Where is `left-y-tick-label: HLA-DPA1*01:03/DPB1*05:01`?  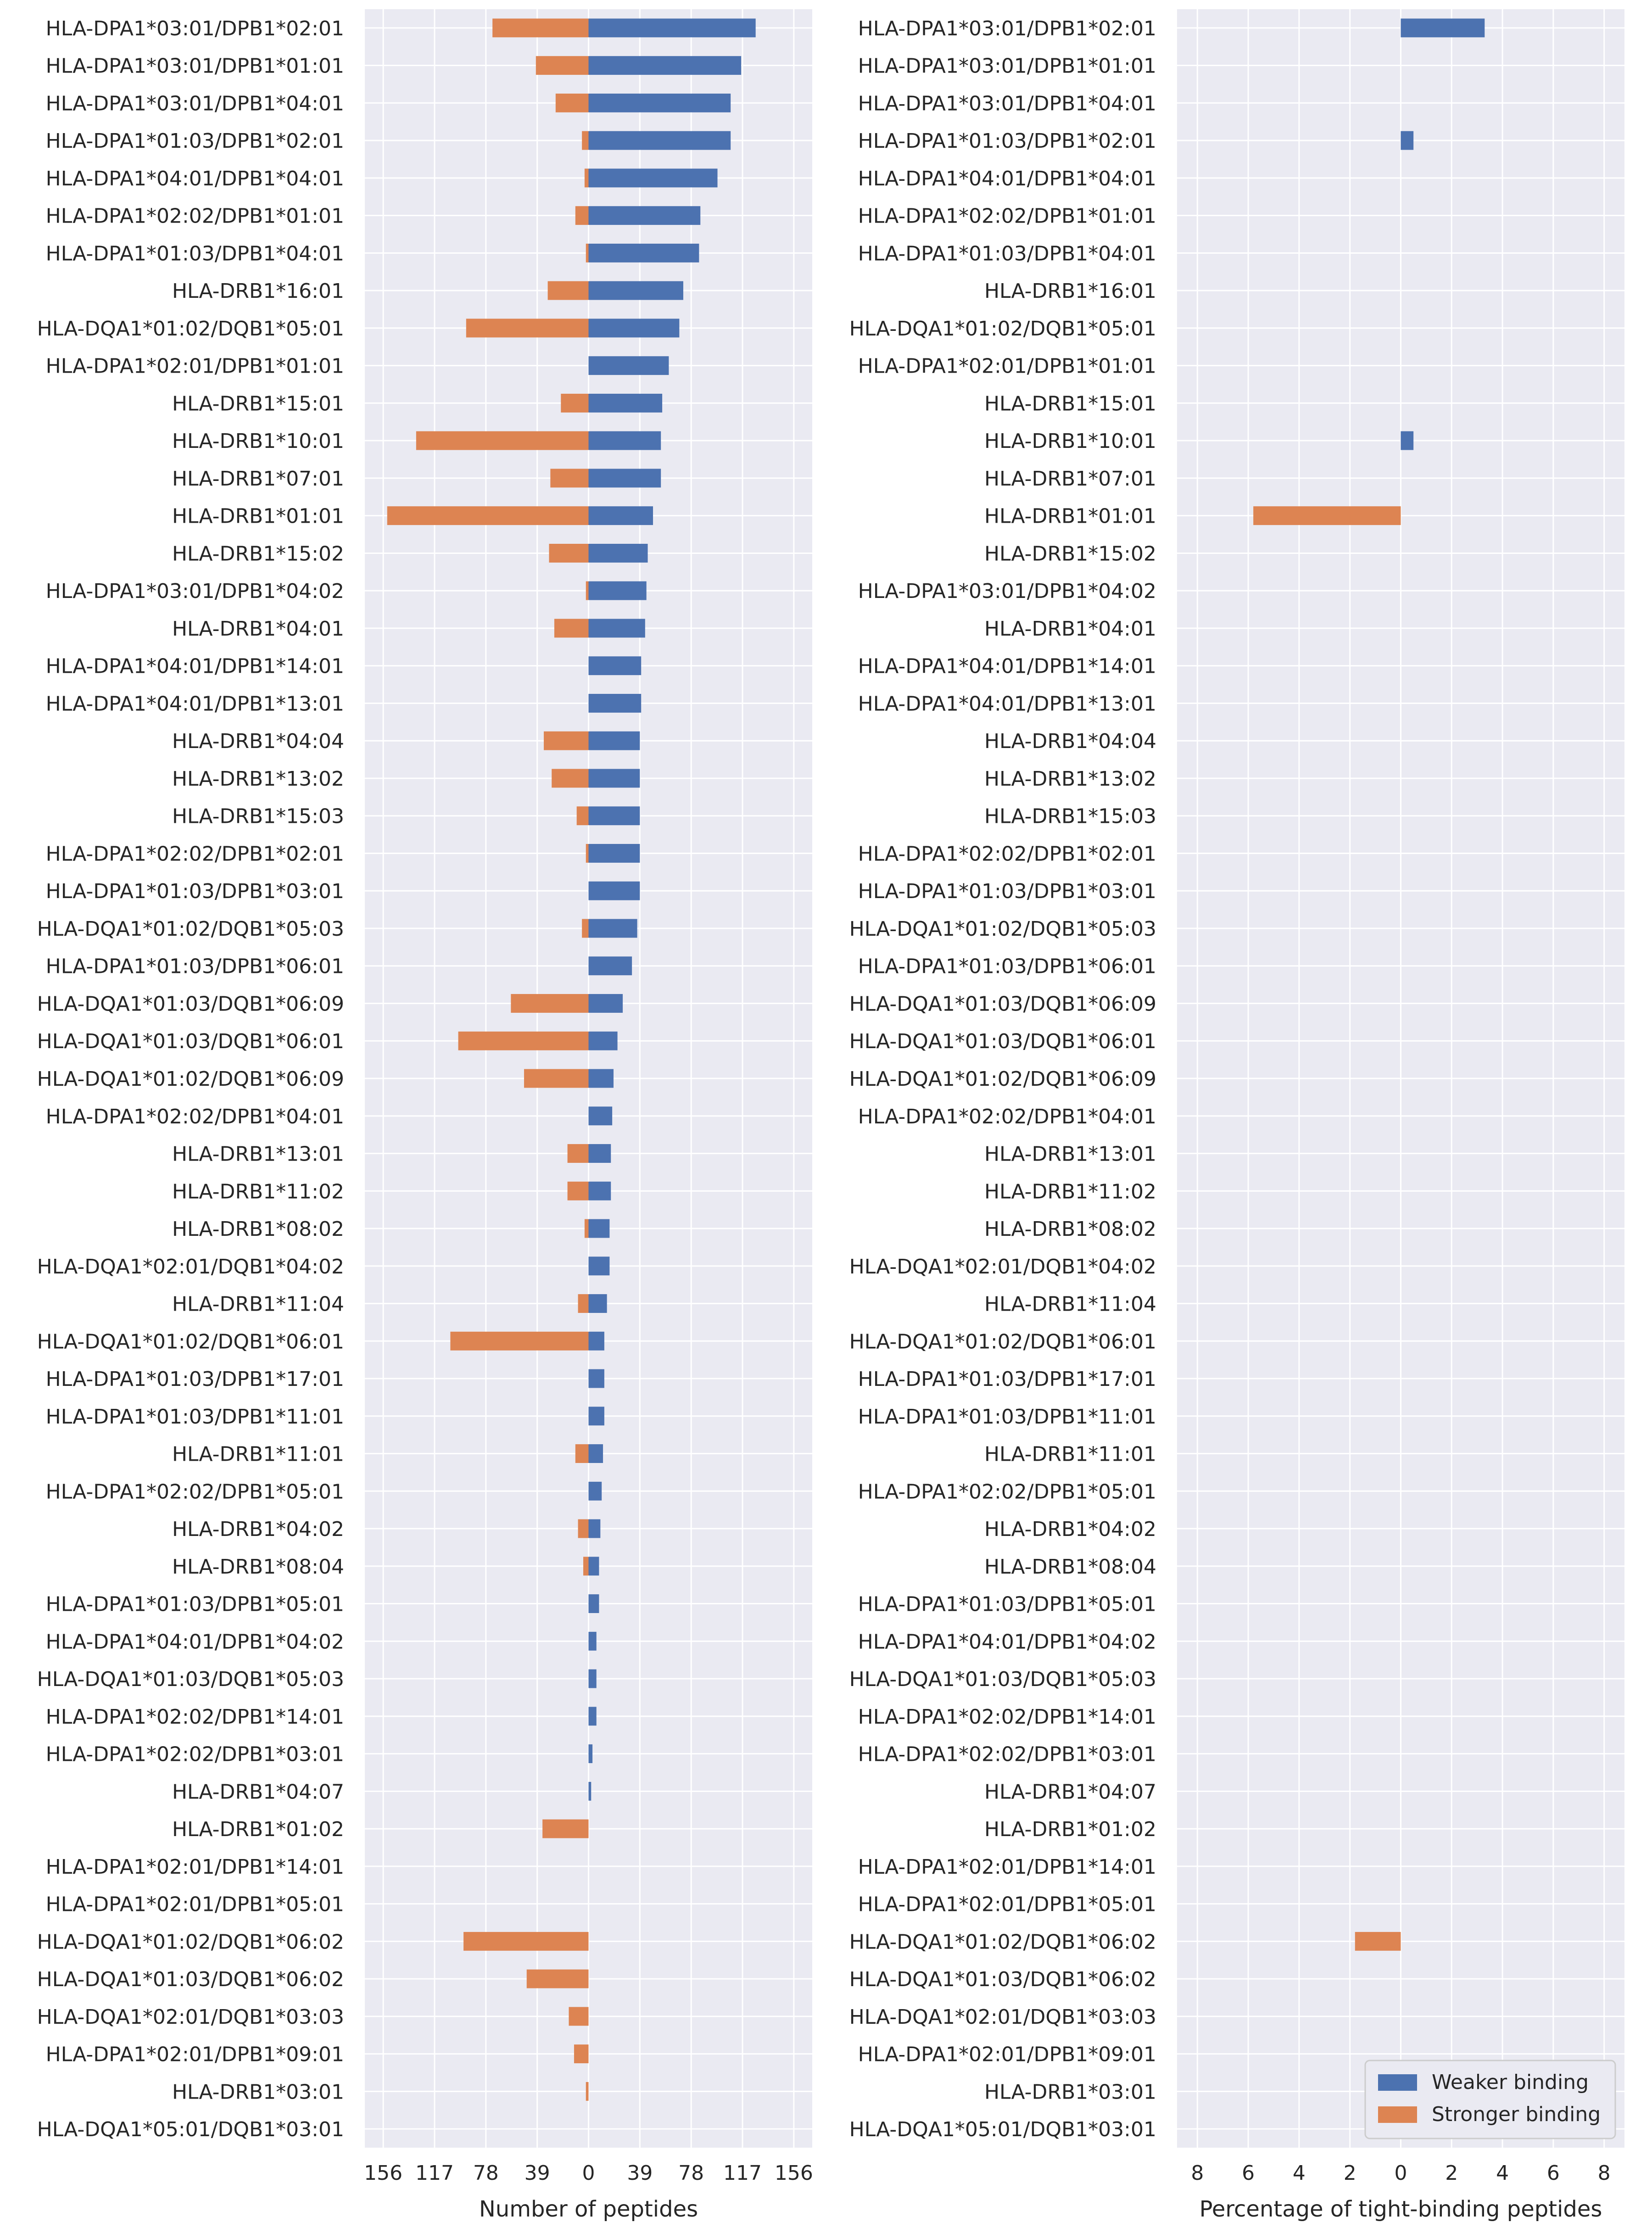 left-y-tick-label: HLA-DPA1*01:03/DPB1*05:01 is located at coordinates (195, 1604).